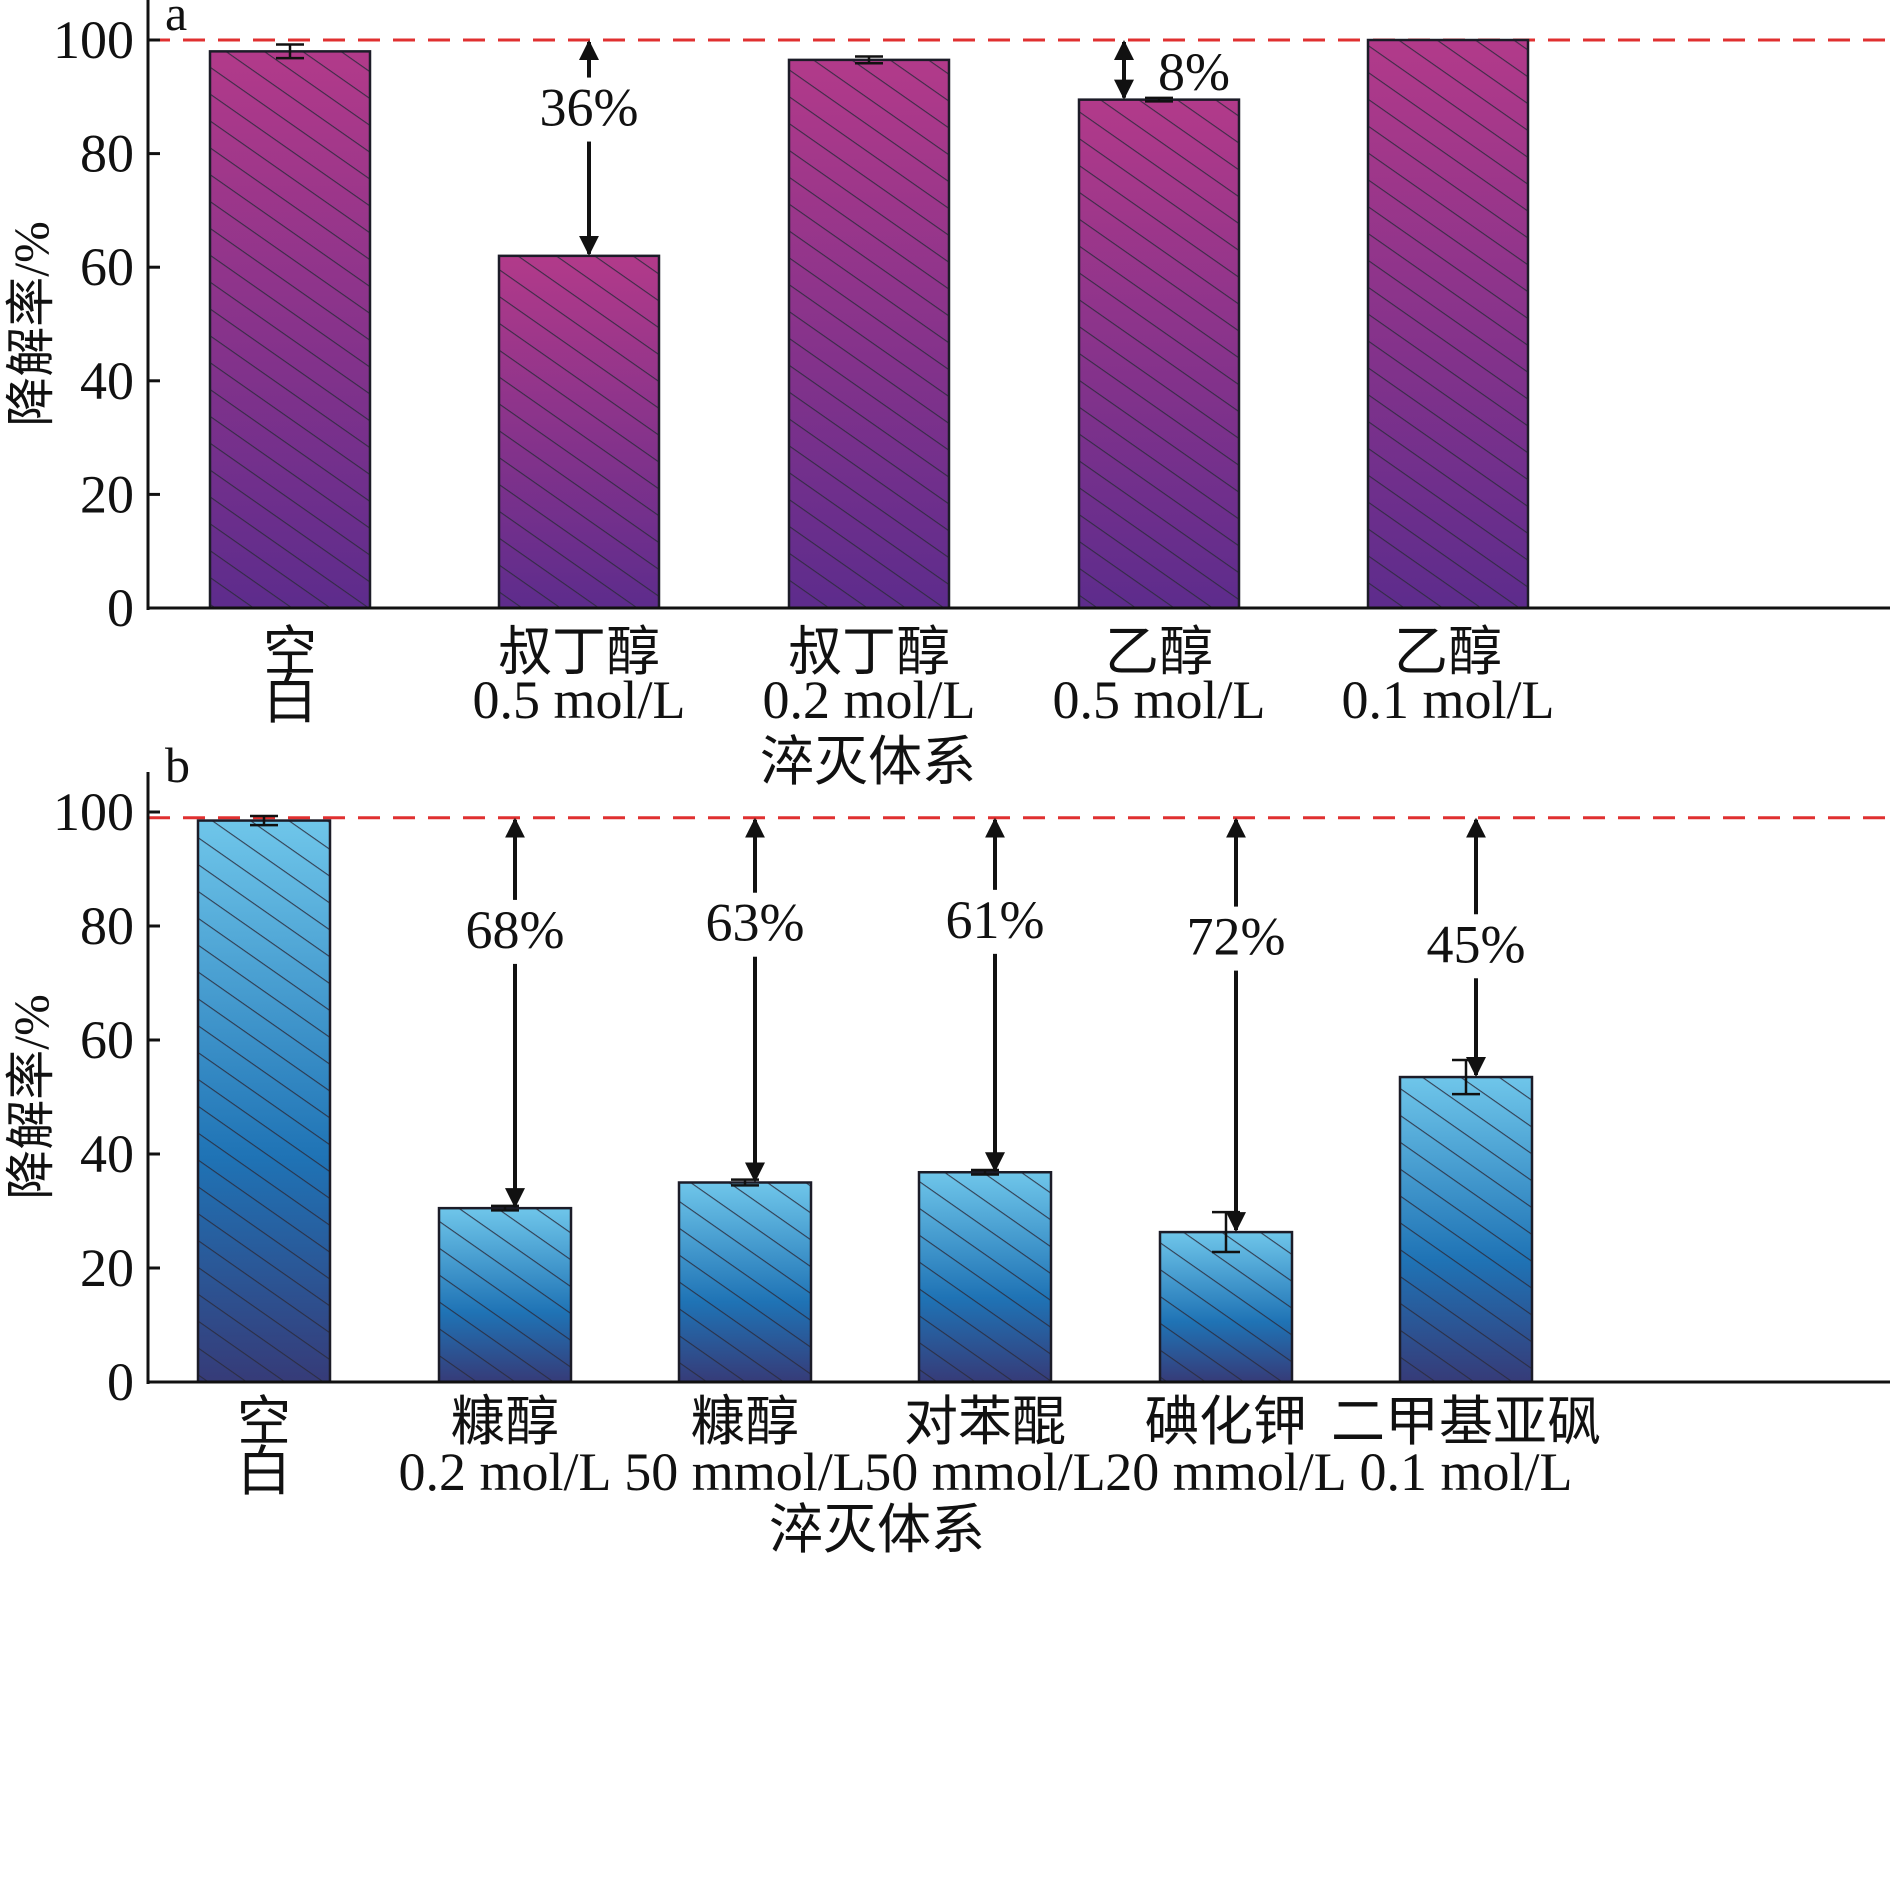  I want to click on category-label-line1: 二甲基亚砜, so click(1466, 1422).